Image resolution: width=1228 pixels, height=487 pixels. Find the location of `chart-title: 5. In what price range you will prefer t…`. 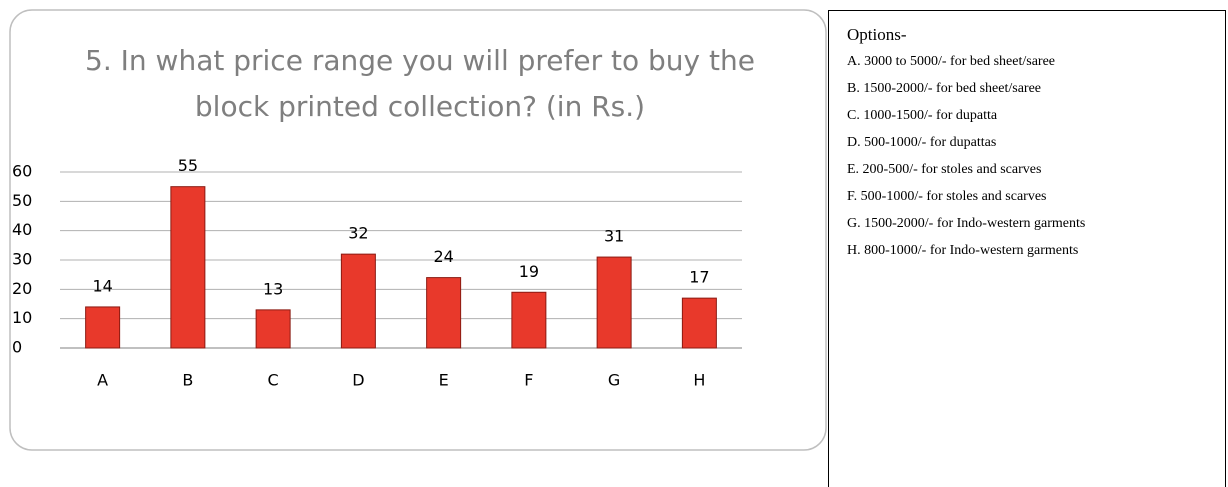

chart-title: 5. In what price range you will prefer t… is located at coordinates (420, 83).